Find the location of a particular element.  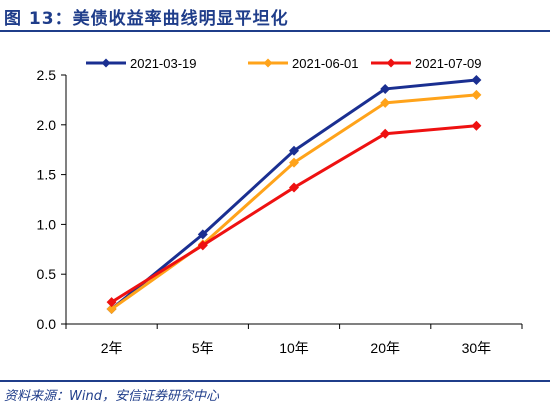

legend-label: 2021-03-19 is located at coordinates (163, 63).